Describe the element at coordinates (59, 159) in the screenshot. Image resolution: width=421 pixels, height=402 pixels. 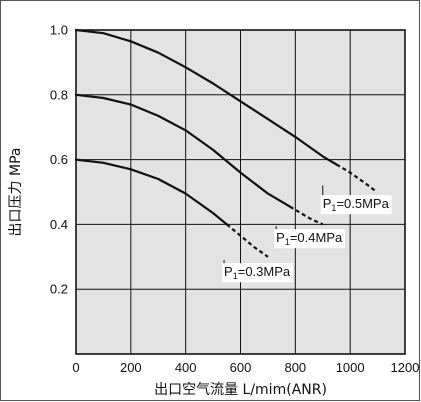
I see `y-tick-label: 0.6` at that location.